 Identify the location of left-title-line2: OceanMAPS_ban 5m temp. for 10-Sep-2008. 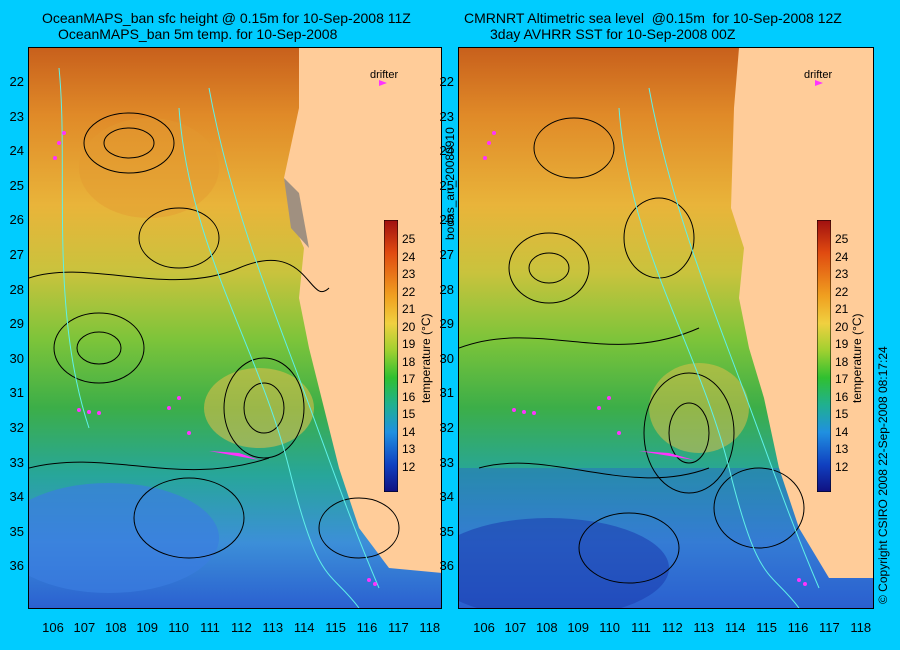
(198, 34).